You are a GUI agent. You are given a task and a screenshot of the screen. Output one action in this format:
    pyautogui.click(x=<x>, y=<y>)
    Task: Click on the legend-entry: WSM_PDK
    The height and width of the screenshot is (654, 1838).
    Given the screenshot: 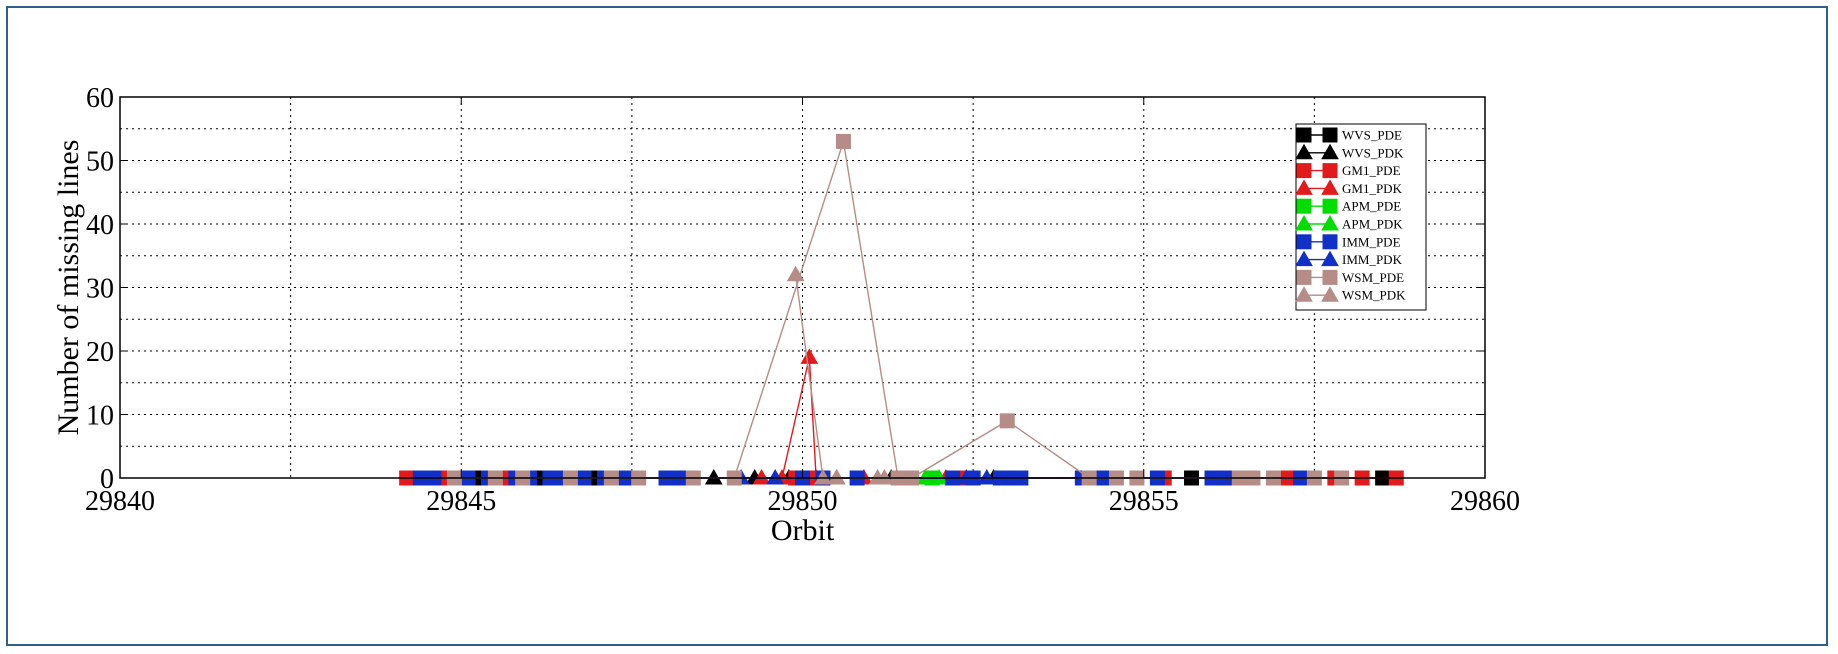 What is the action you would take?
    pyautogui.click(x=1350, y=294)
    